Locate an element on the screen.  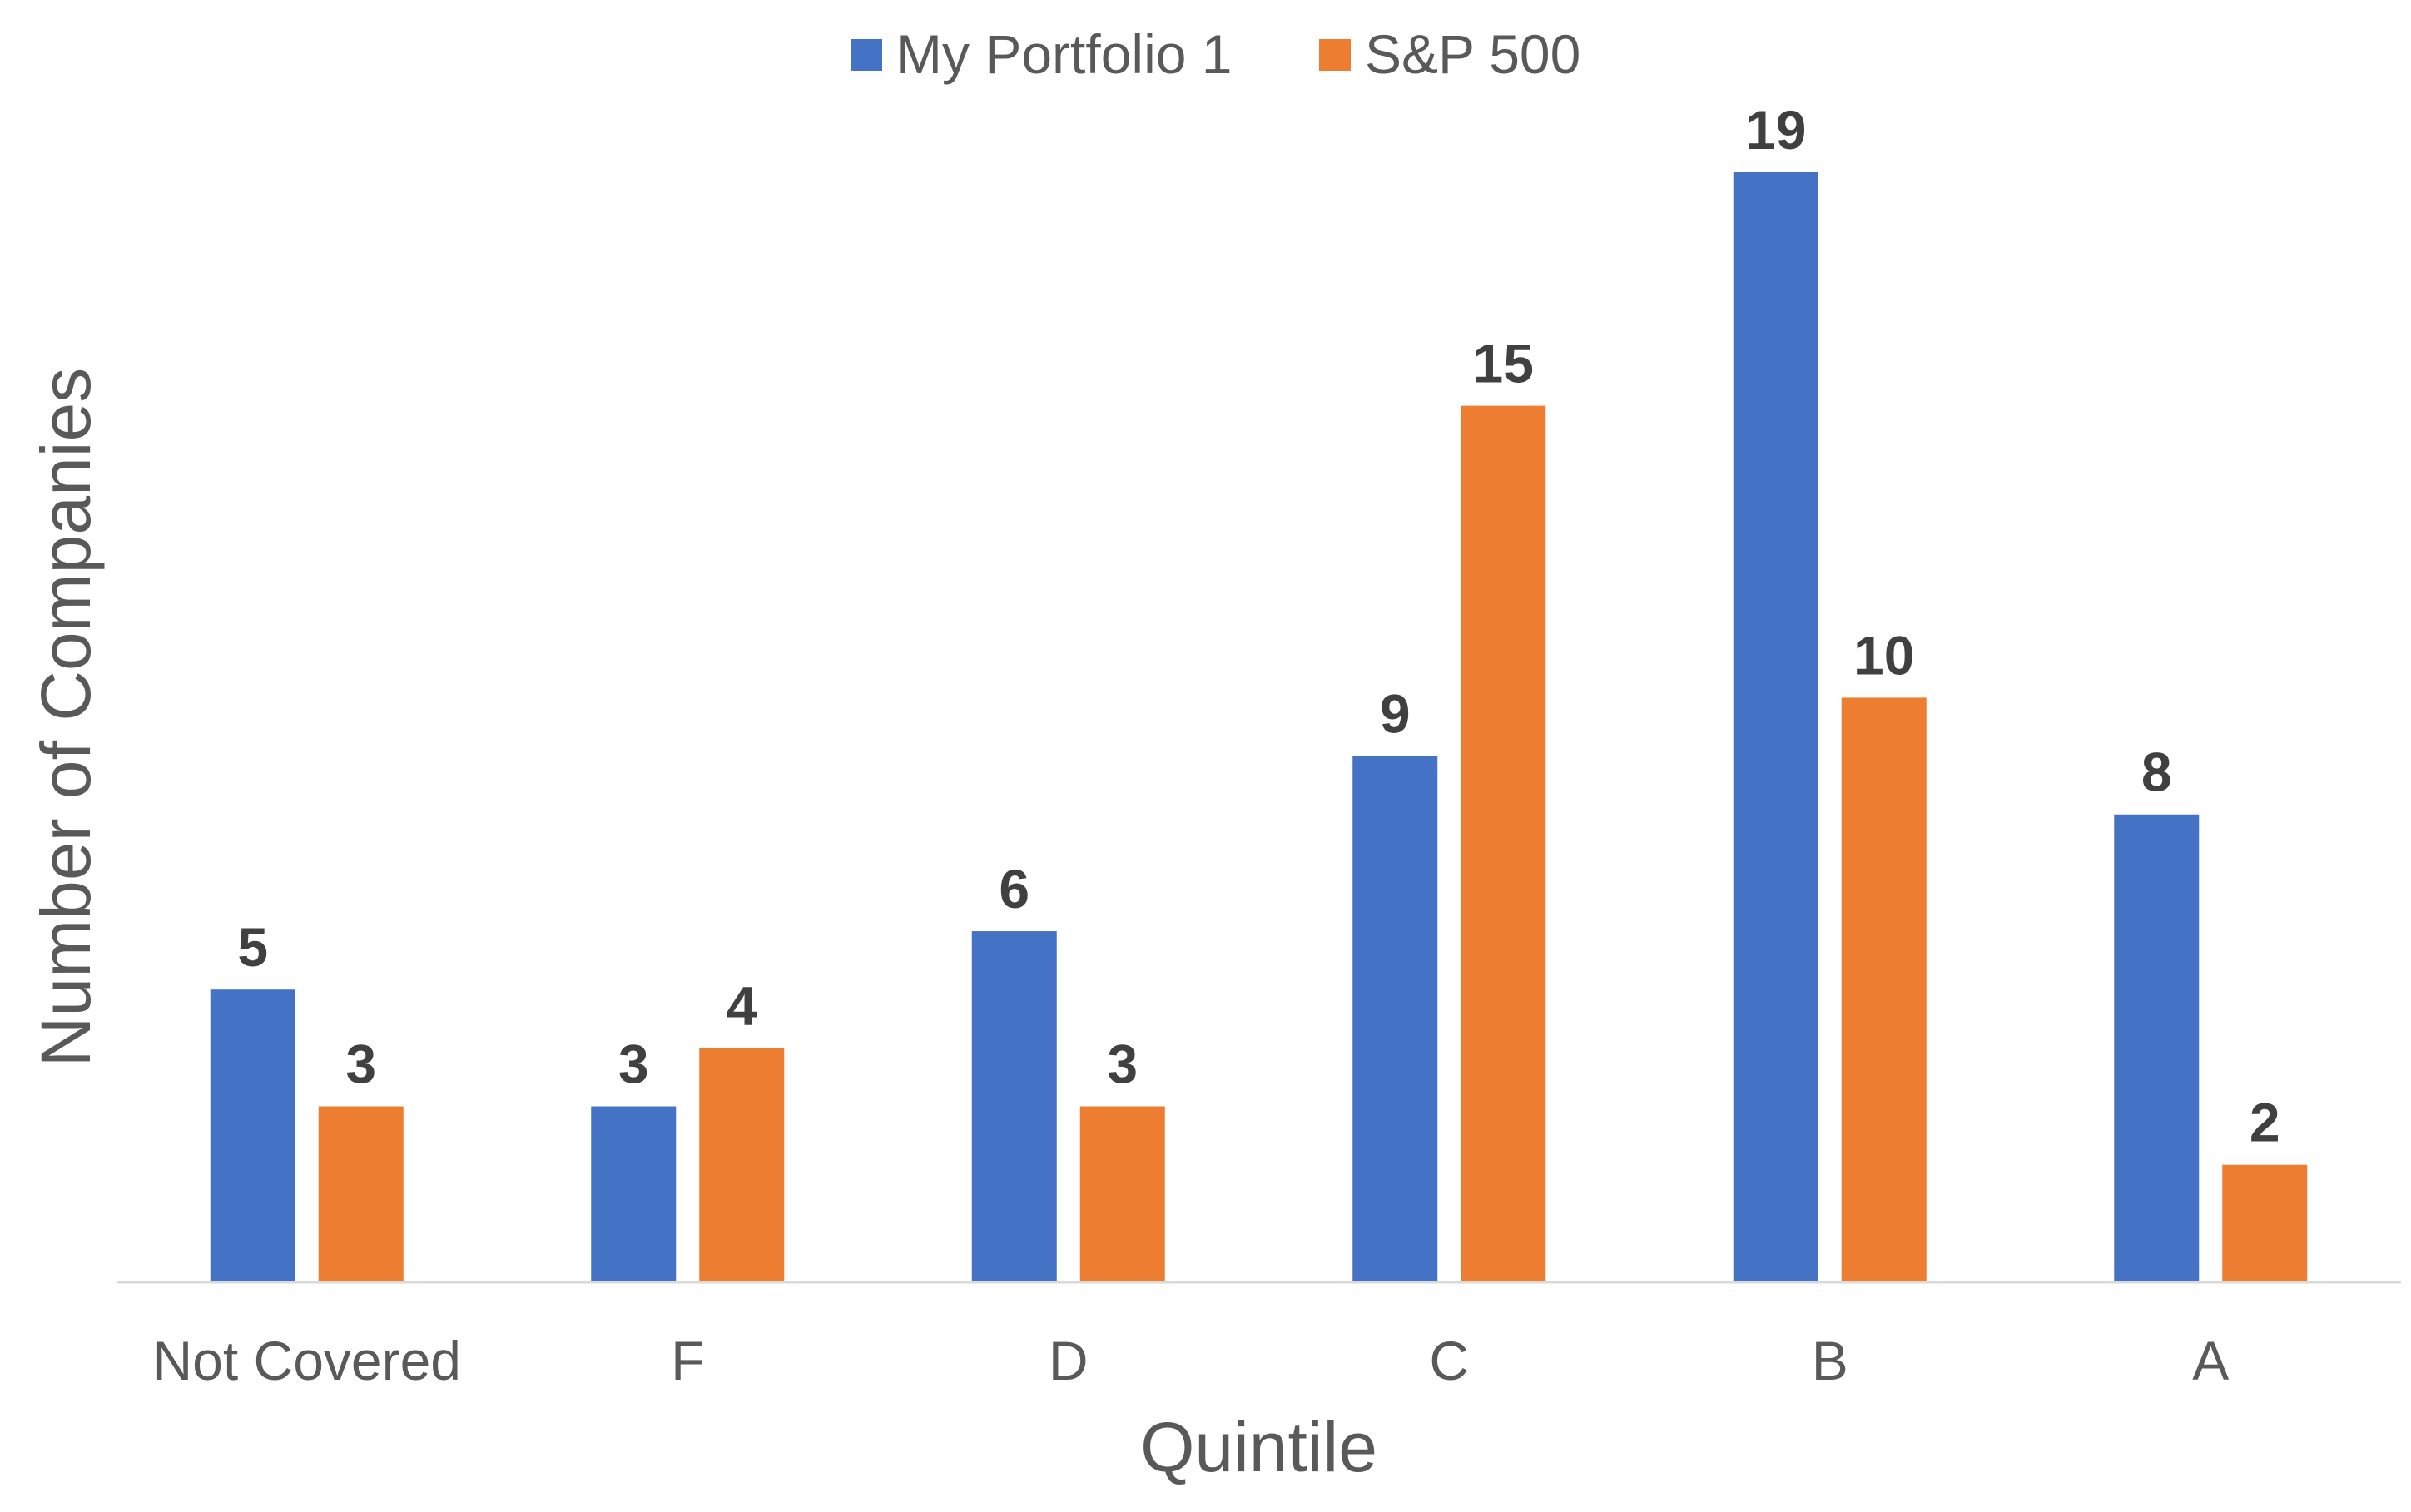
data-label-my-portfolio-1-b: 19 is located at coordinates (1776, 130).